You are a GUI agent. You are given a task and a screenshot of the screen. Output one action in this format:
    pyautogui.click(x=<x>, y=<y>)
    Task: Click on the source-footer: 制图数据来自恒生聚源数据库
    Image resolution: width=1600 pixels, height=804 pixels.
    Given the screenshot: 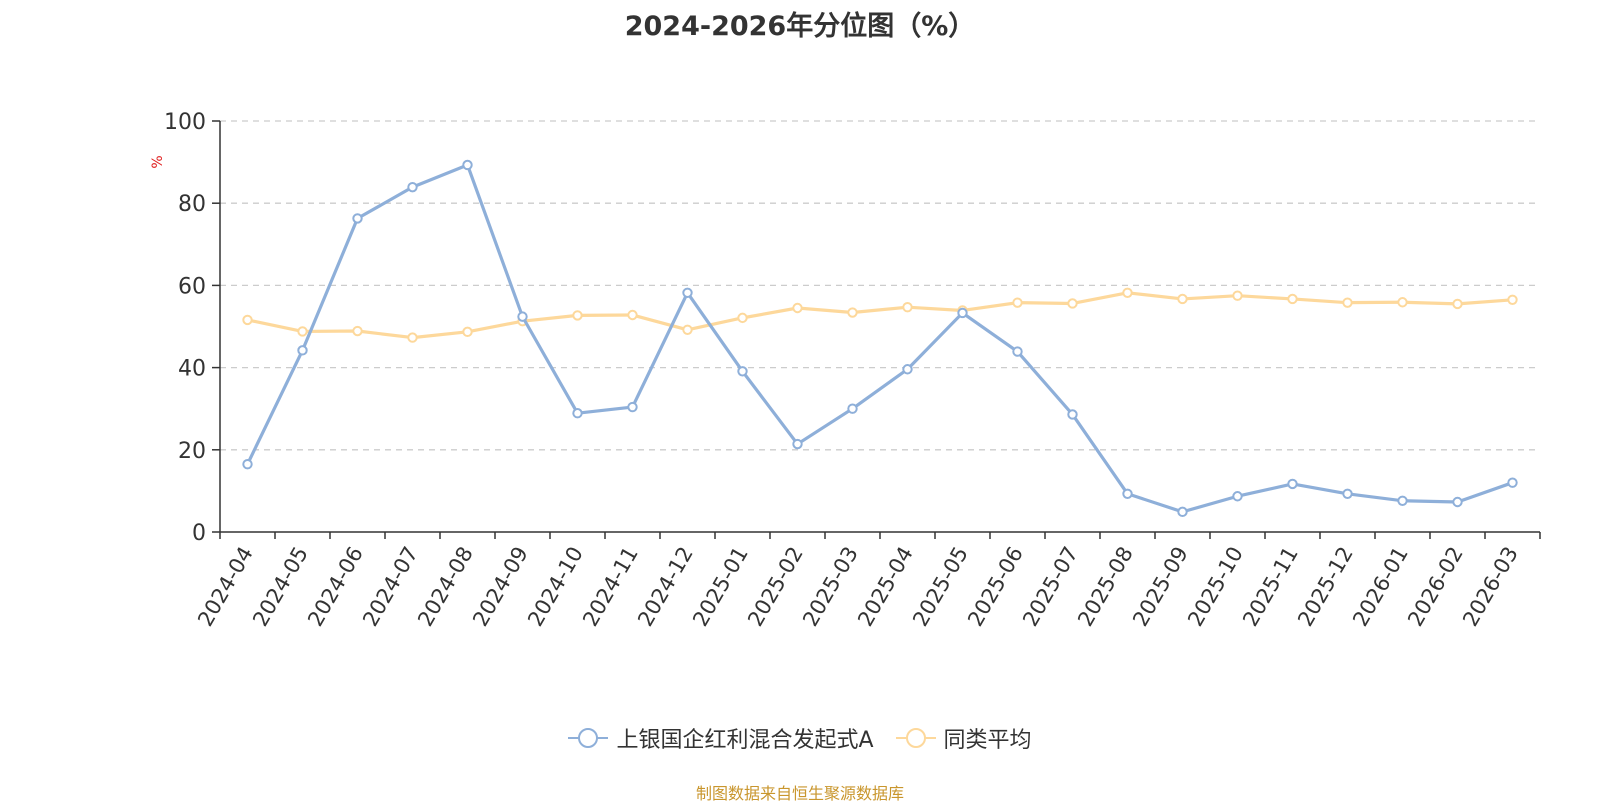 What is the action you would take?
    pyautogui.click(x=799, y=793)
    